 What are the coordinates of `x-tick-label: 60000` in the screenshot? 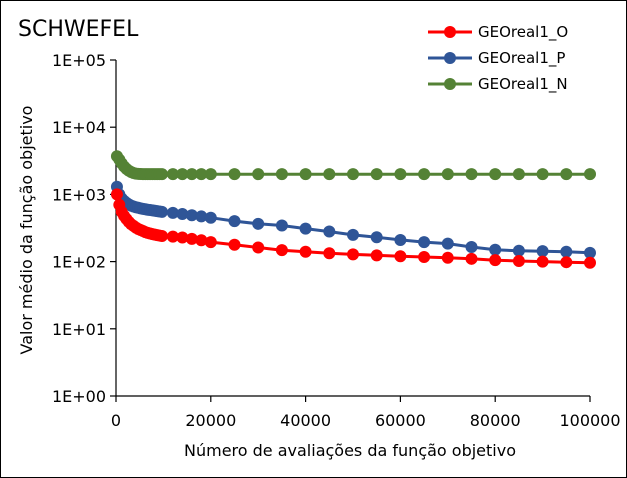 It's located at (400, 420).